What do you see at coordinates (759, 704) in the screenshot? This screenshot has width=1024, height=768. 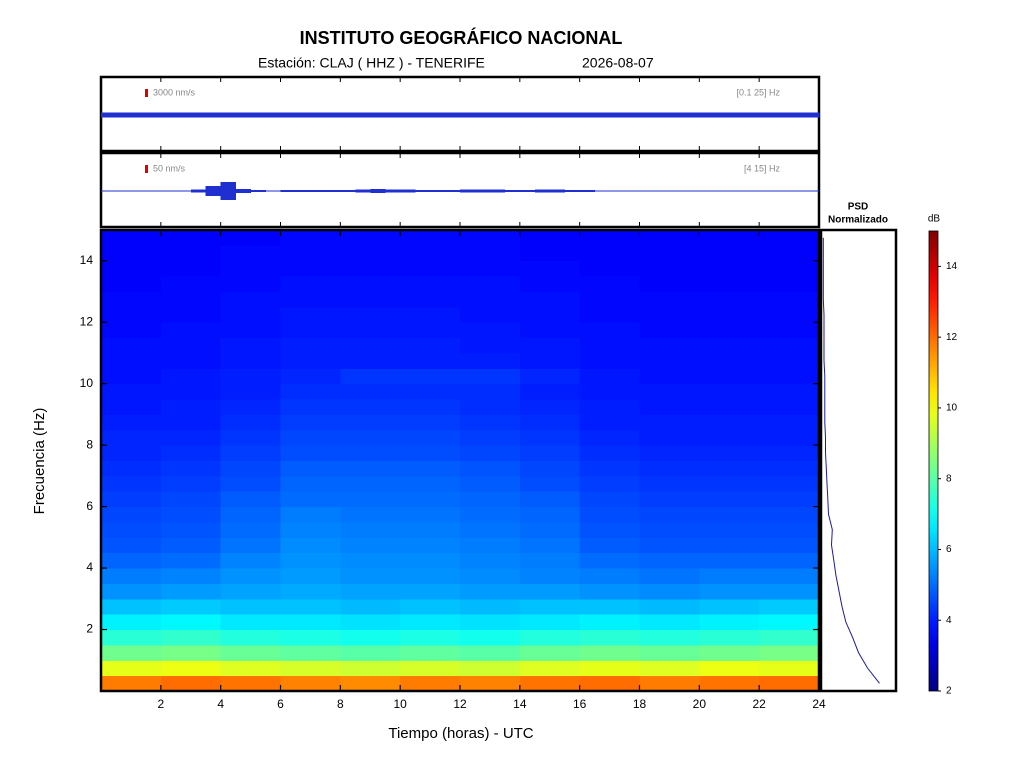 I see `x-tick-label: 22` at bounding box center [759, 704].